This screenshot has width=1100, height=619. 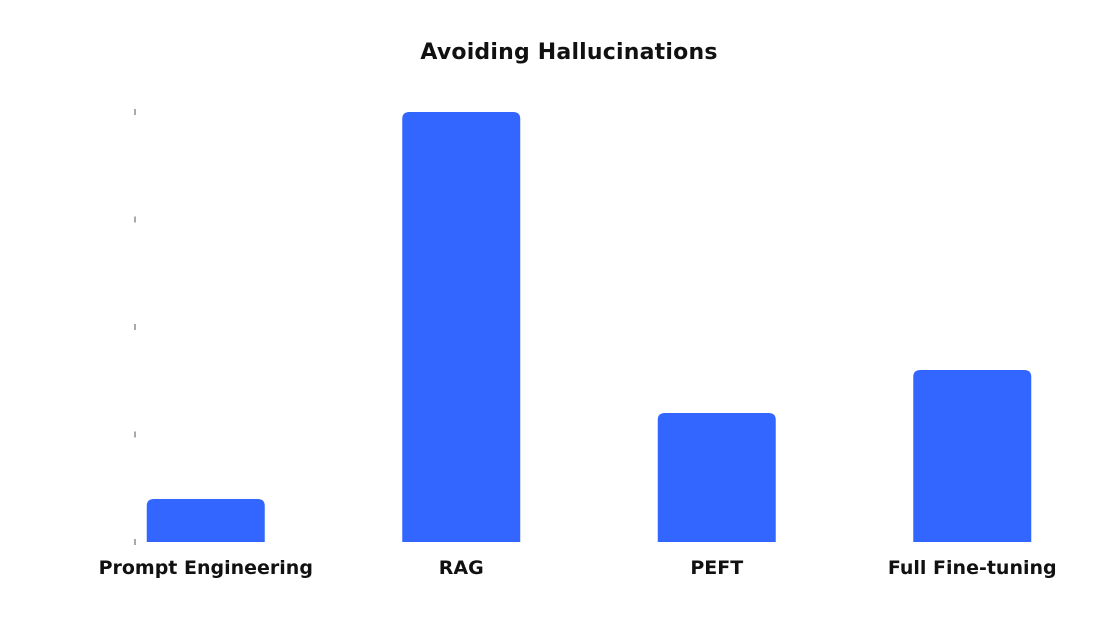 What do you see at coordinates (972, 456) in the screenshot?
I see `bar-full-fine-tuning` at bounding box center [972, 456].